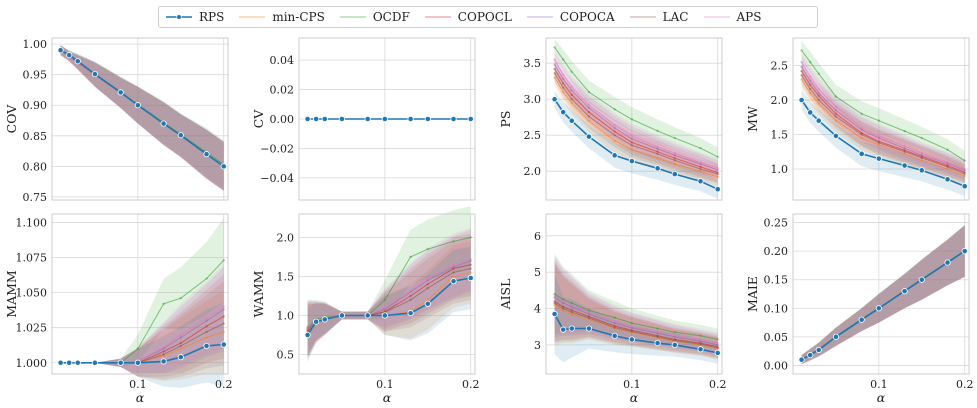  I want to click on subplot-mw: 1.0 1.5 2.0 2.5 MW, so click(857, 119).